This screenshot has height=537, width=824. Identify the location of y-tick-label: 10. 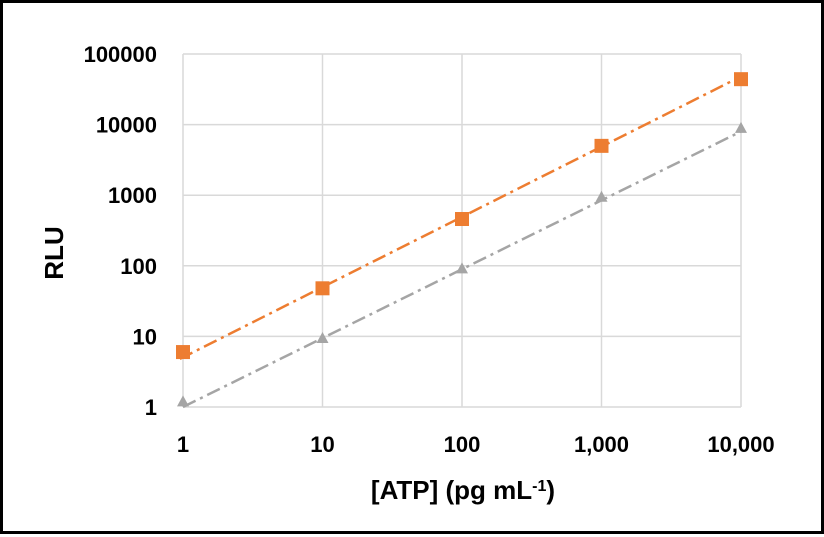
(145, 336).